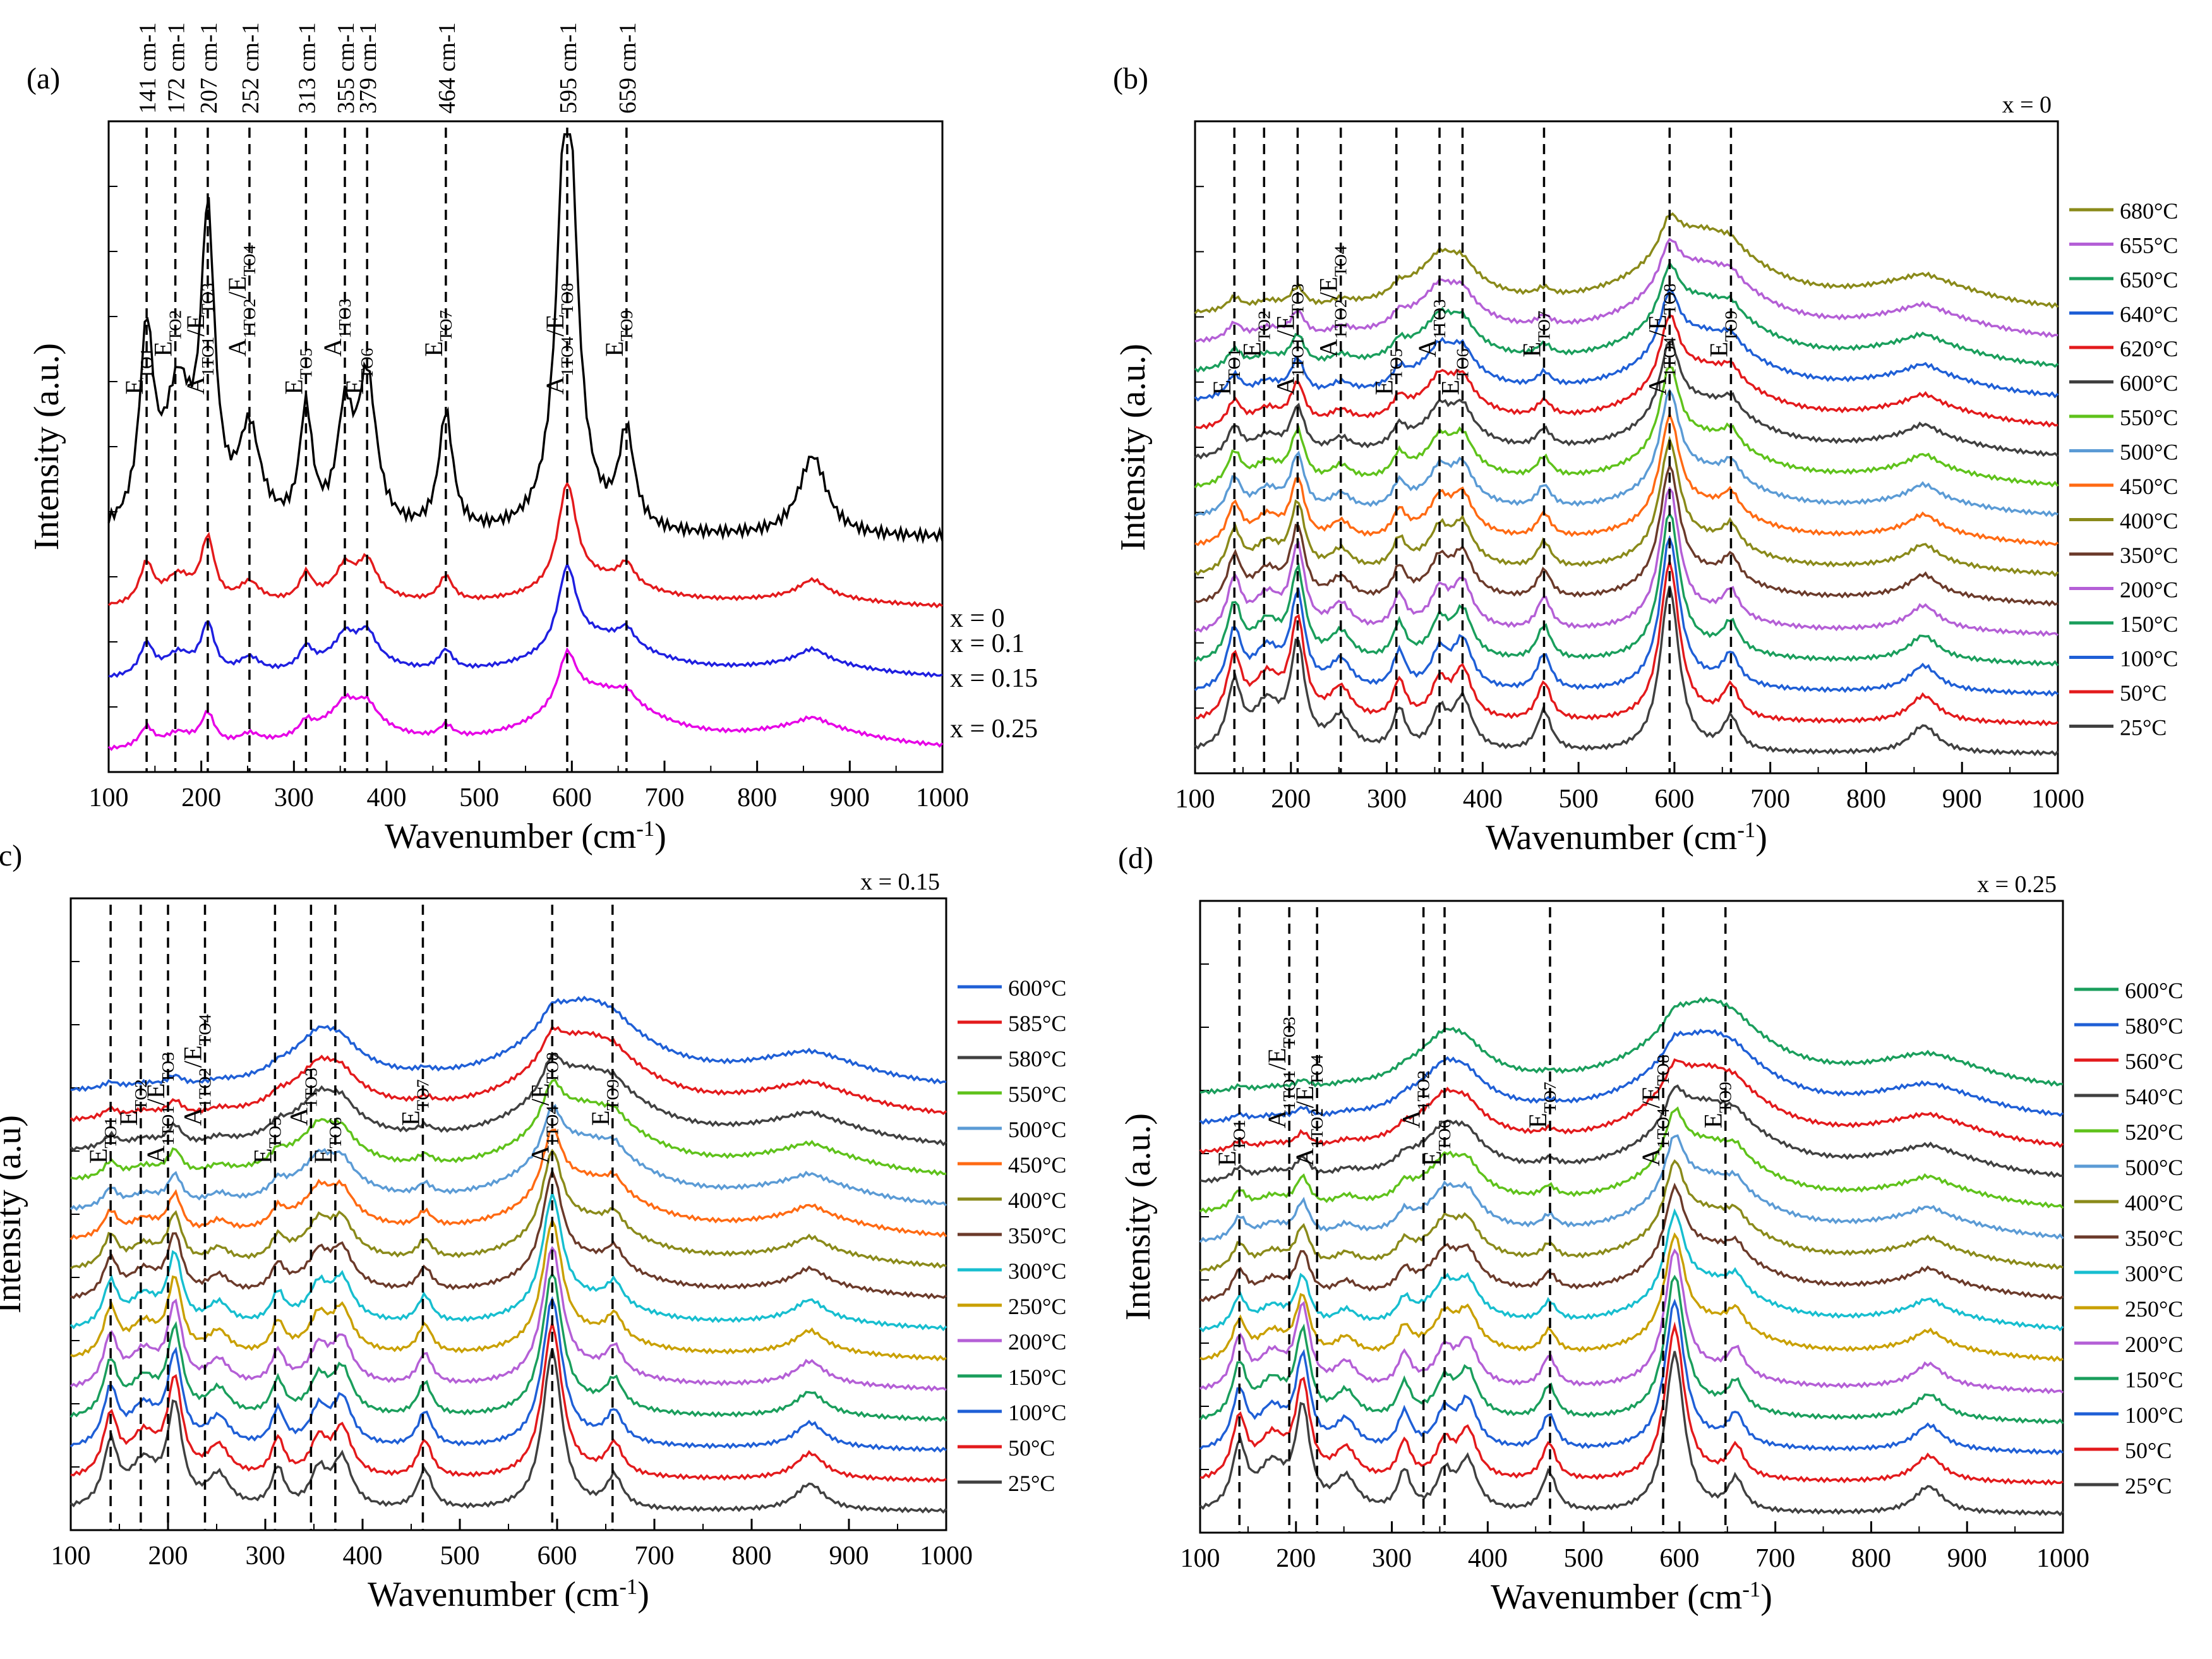 This screenshot has height=1659, width=2212. I want to click on series-line-x = 0.25, so click(525, 699).